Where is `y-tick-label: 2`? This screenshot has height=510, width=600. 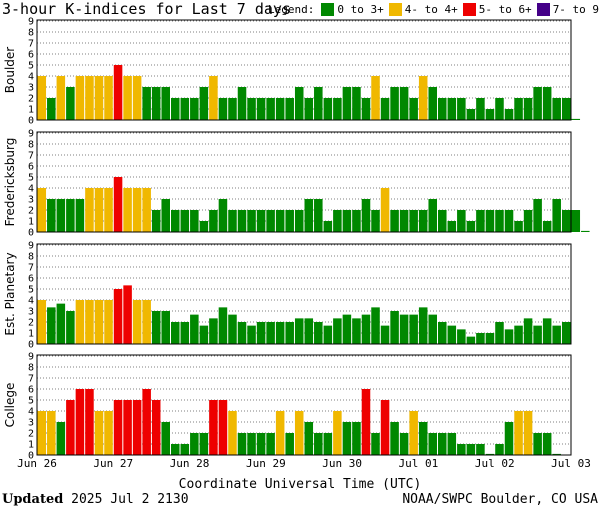
y-tick-label: 2 is located at coordinates (31, 323).